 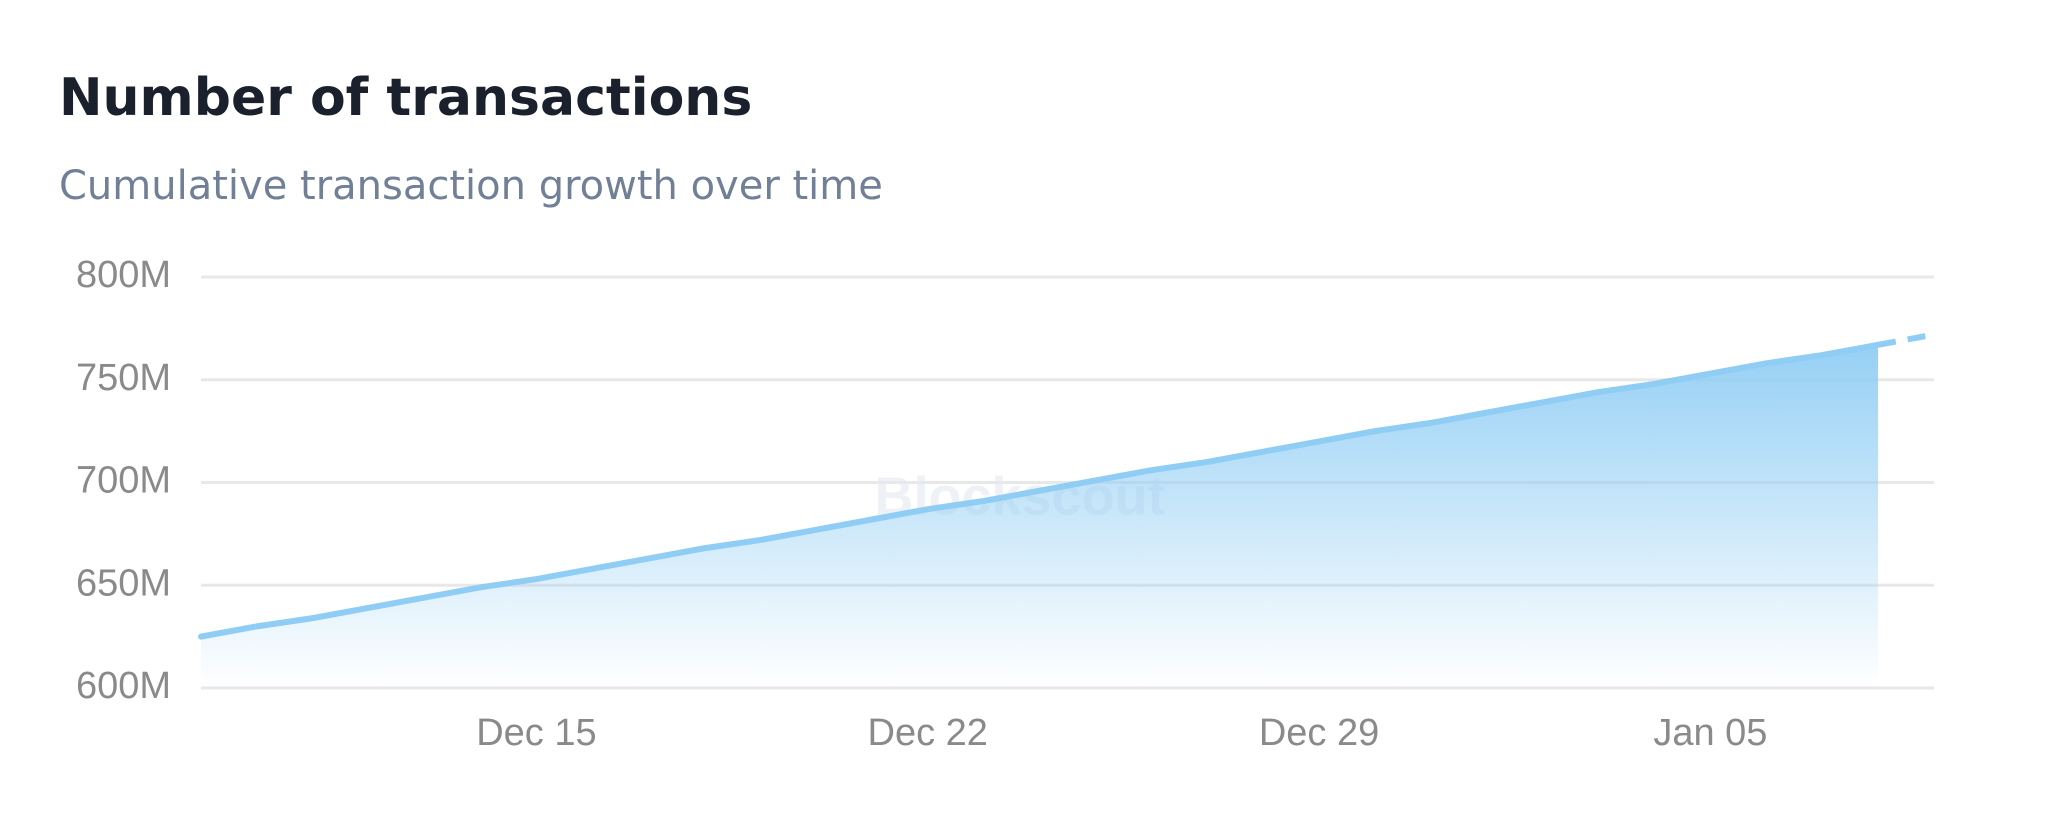 I want to click on line-incomplete, so click(x=1906, y=339).